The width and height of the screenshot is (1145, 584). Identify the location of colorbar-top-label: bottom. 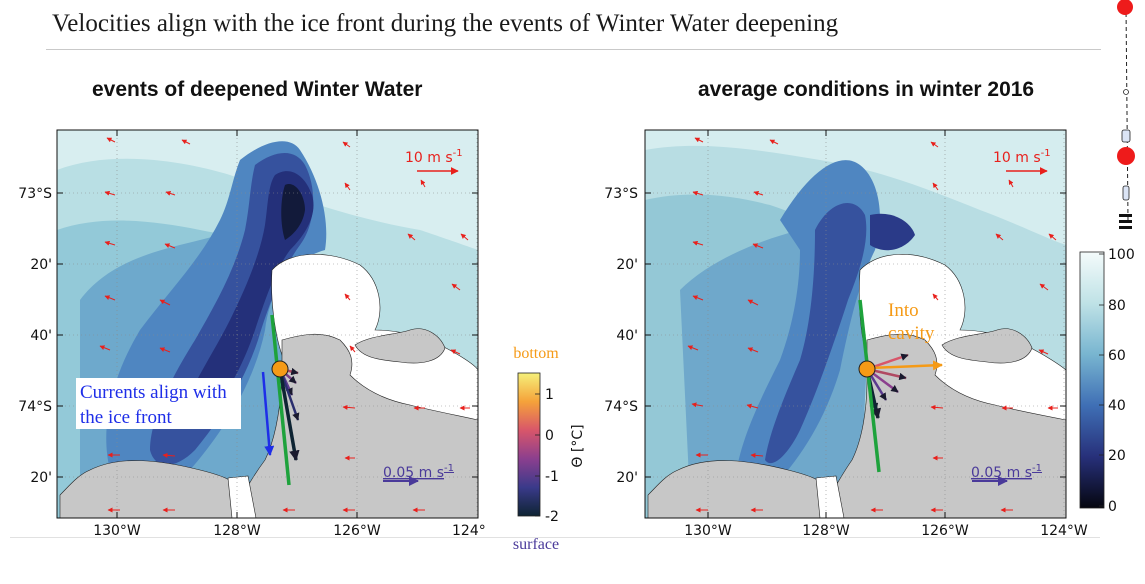
(536, 353).